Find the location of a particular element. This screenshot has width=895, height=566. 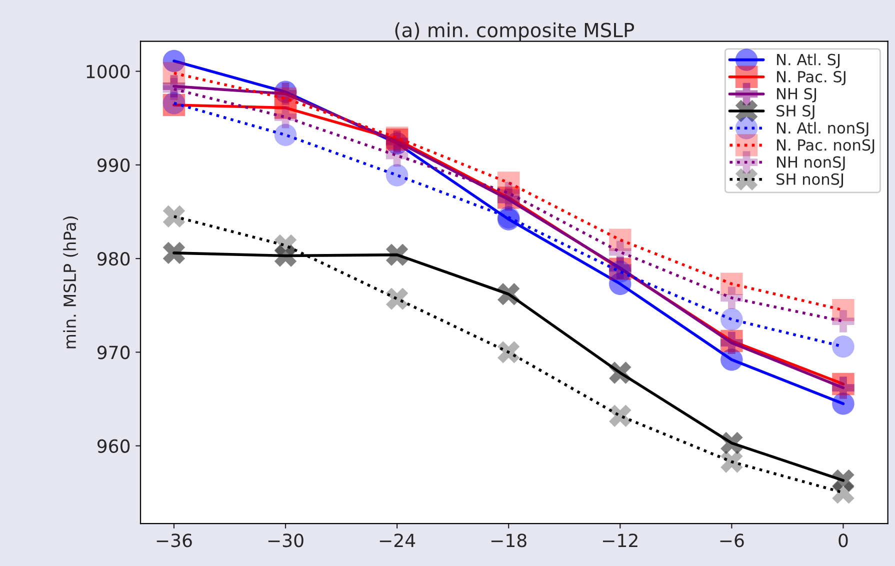

x-tick-label: −18 is located at coordinates (508, 541).